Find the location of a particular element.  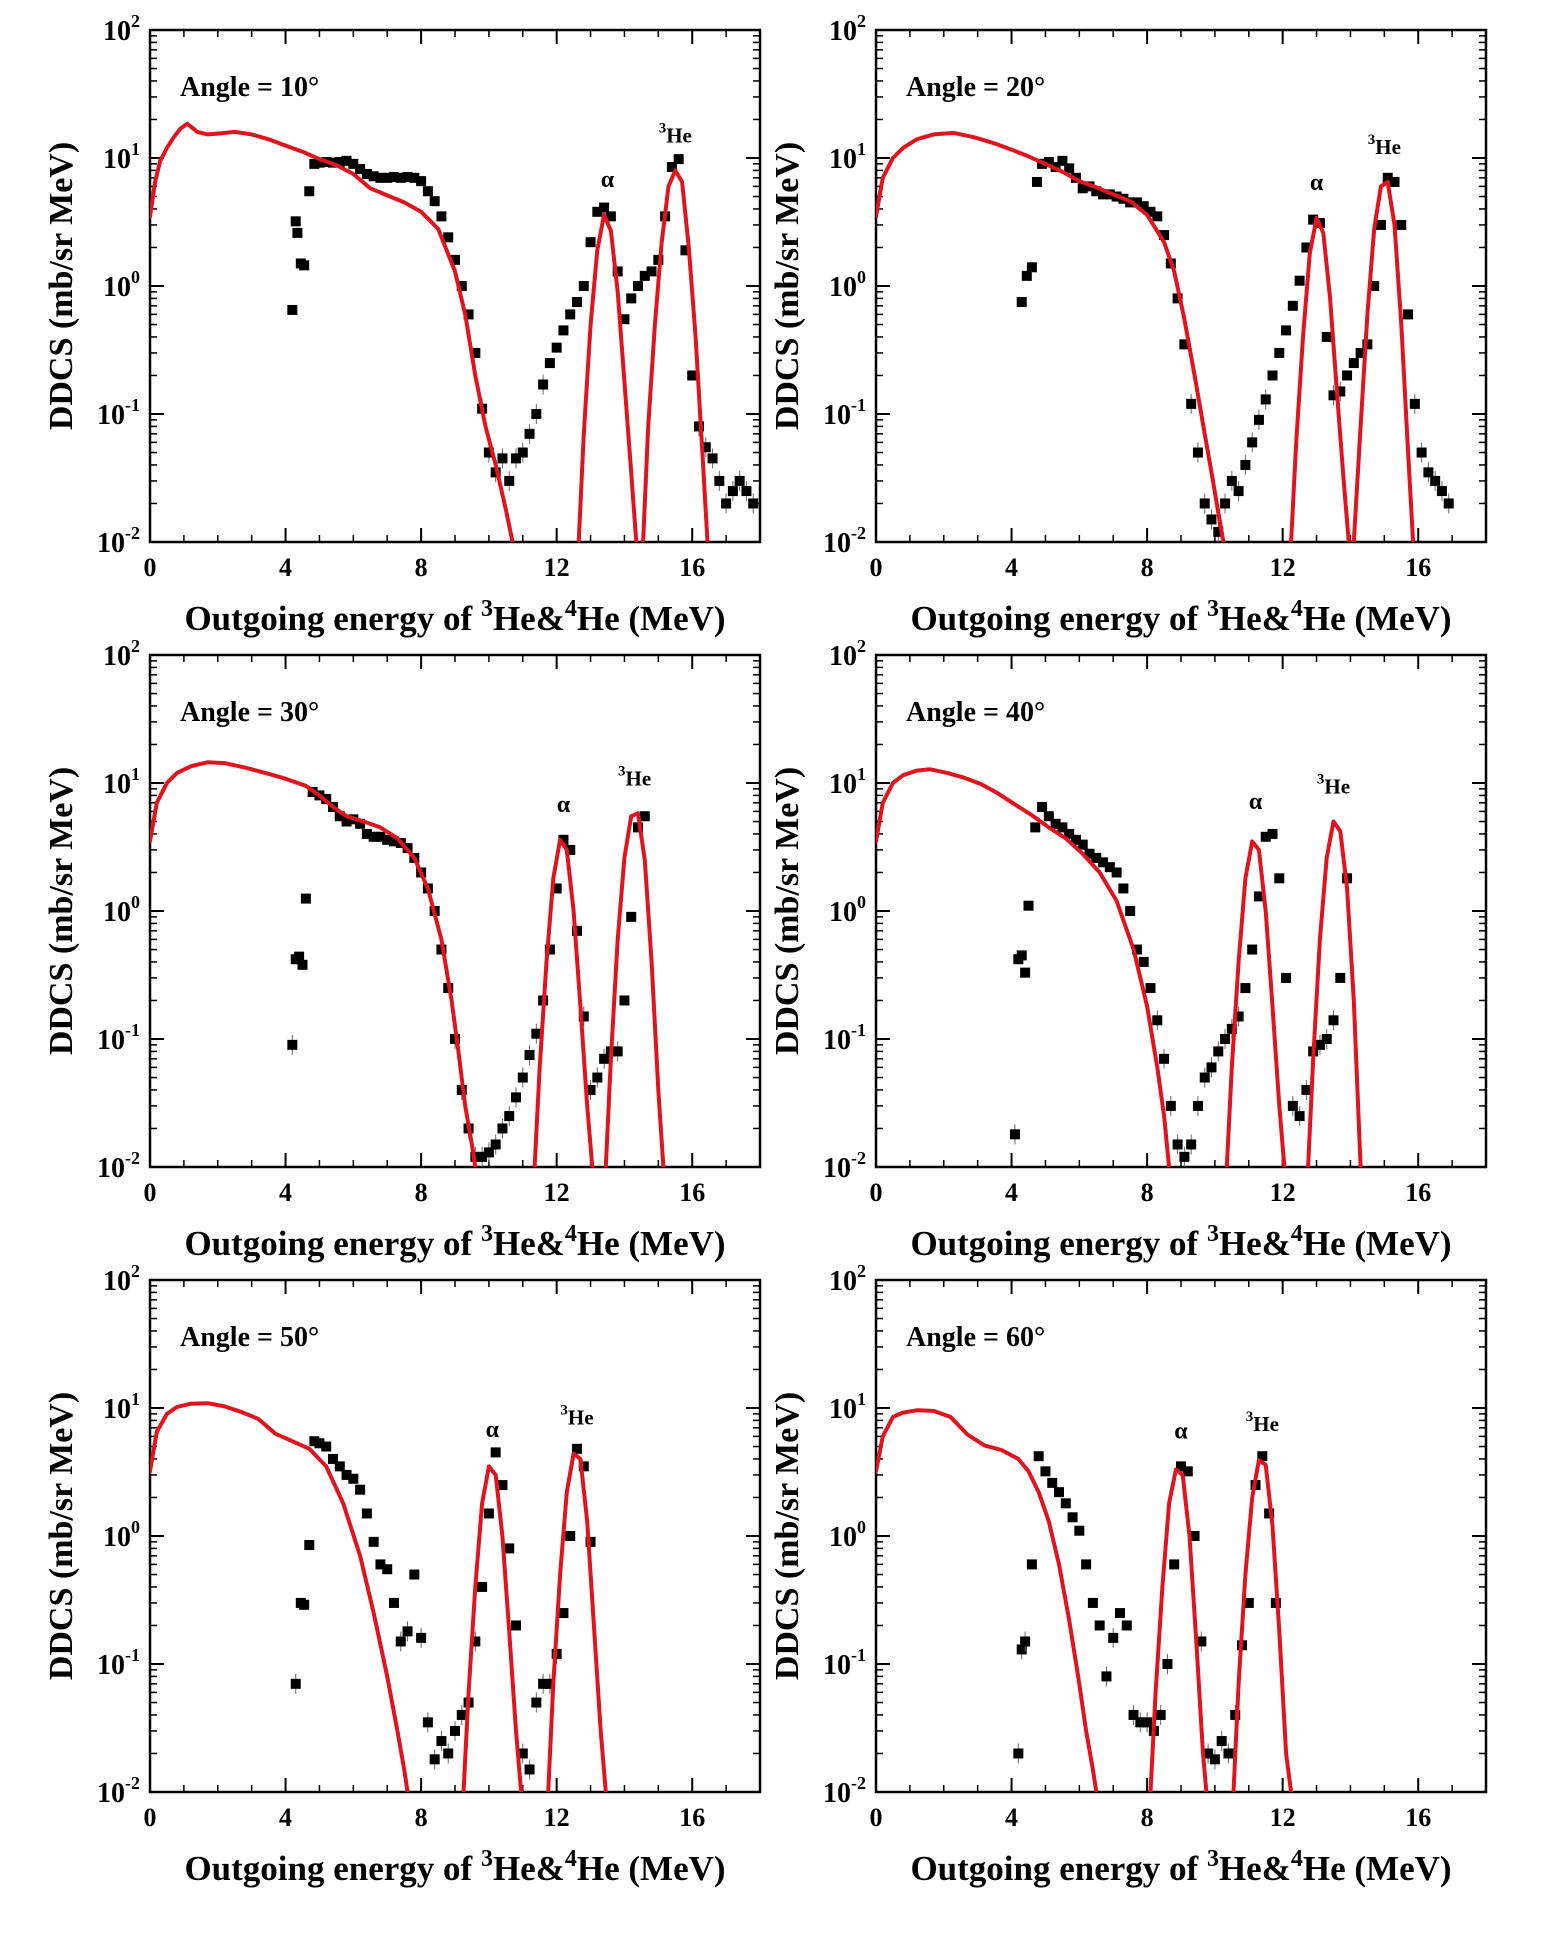

x-tick-label: 12 is located at coordinates (1283, 567).